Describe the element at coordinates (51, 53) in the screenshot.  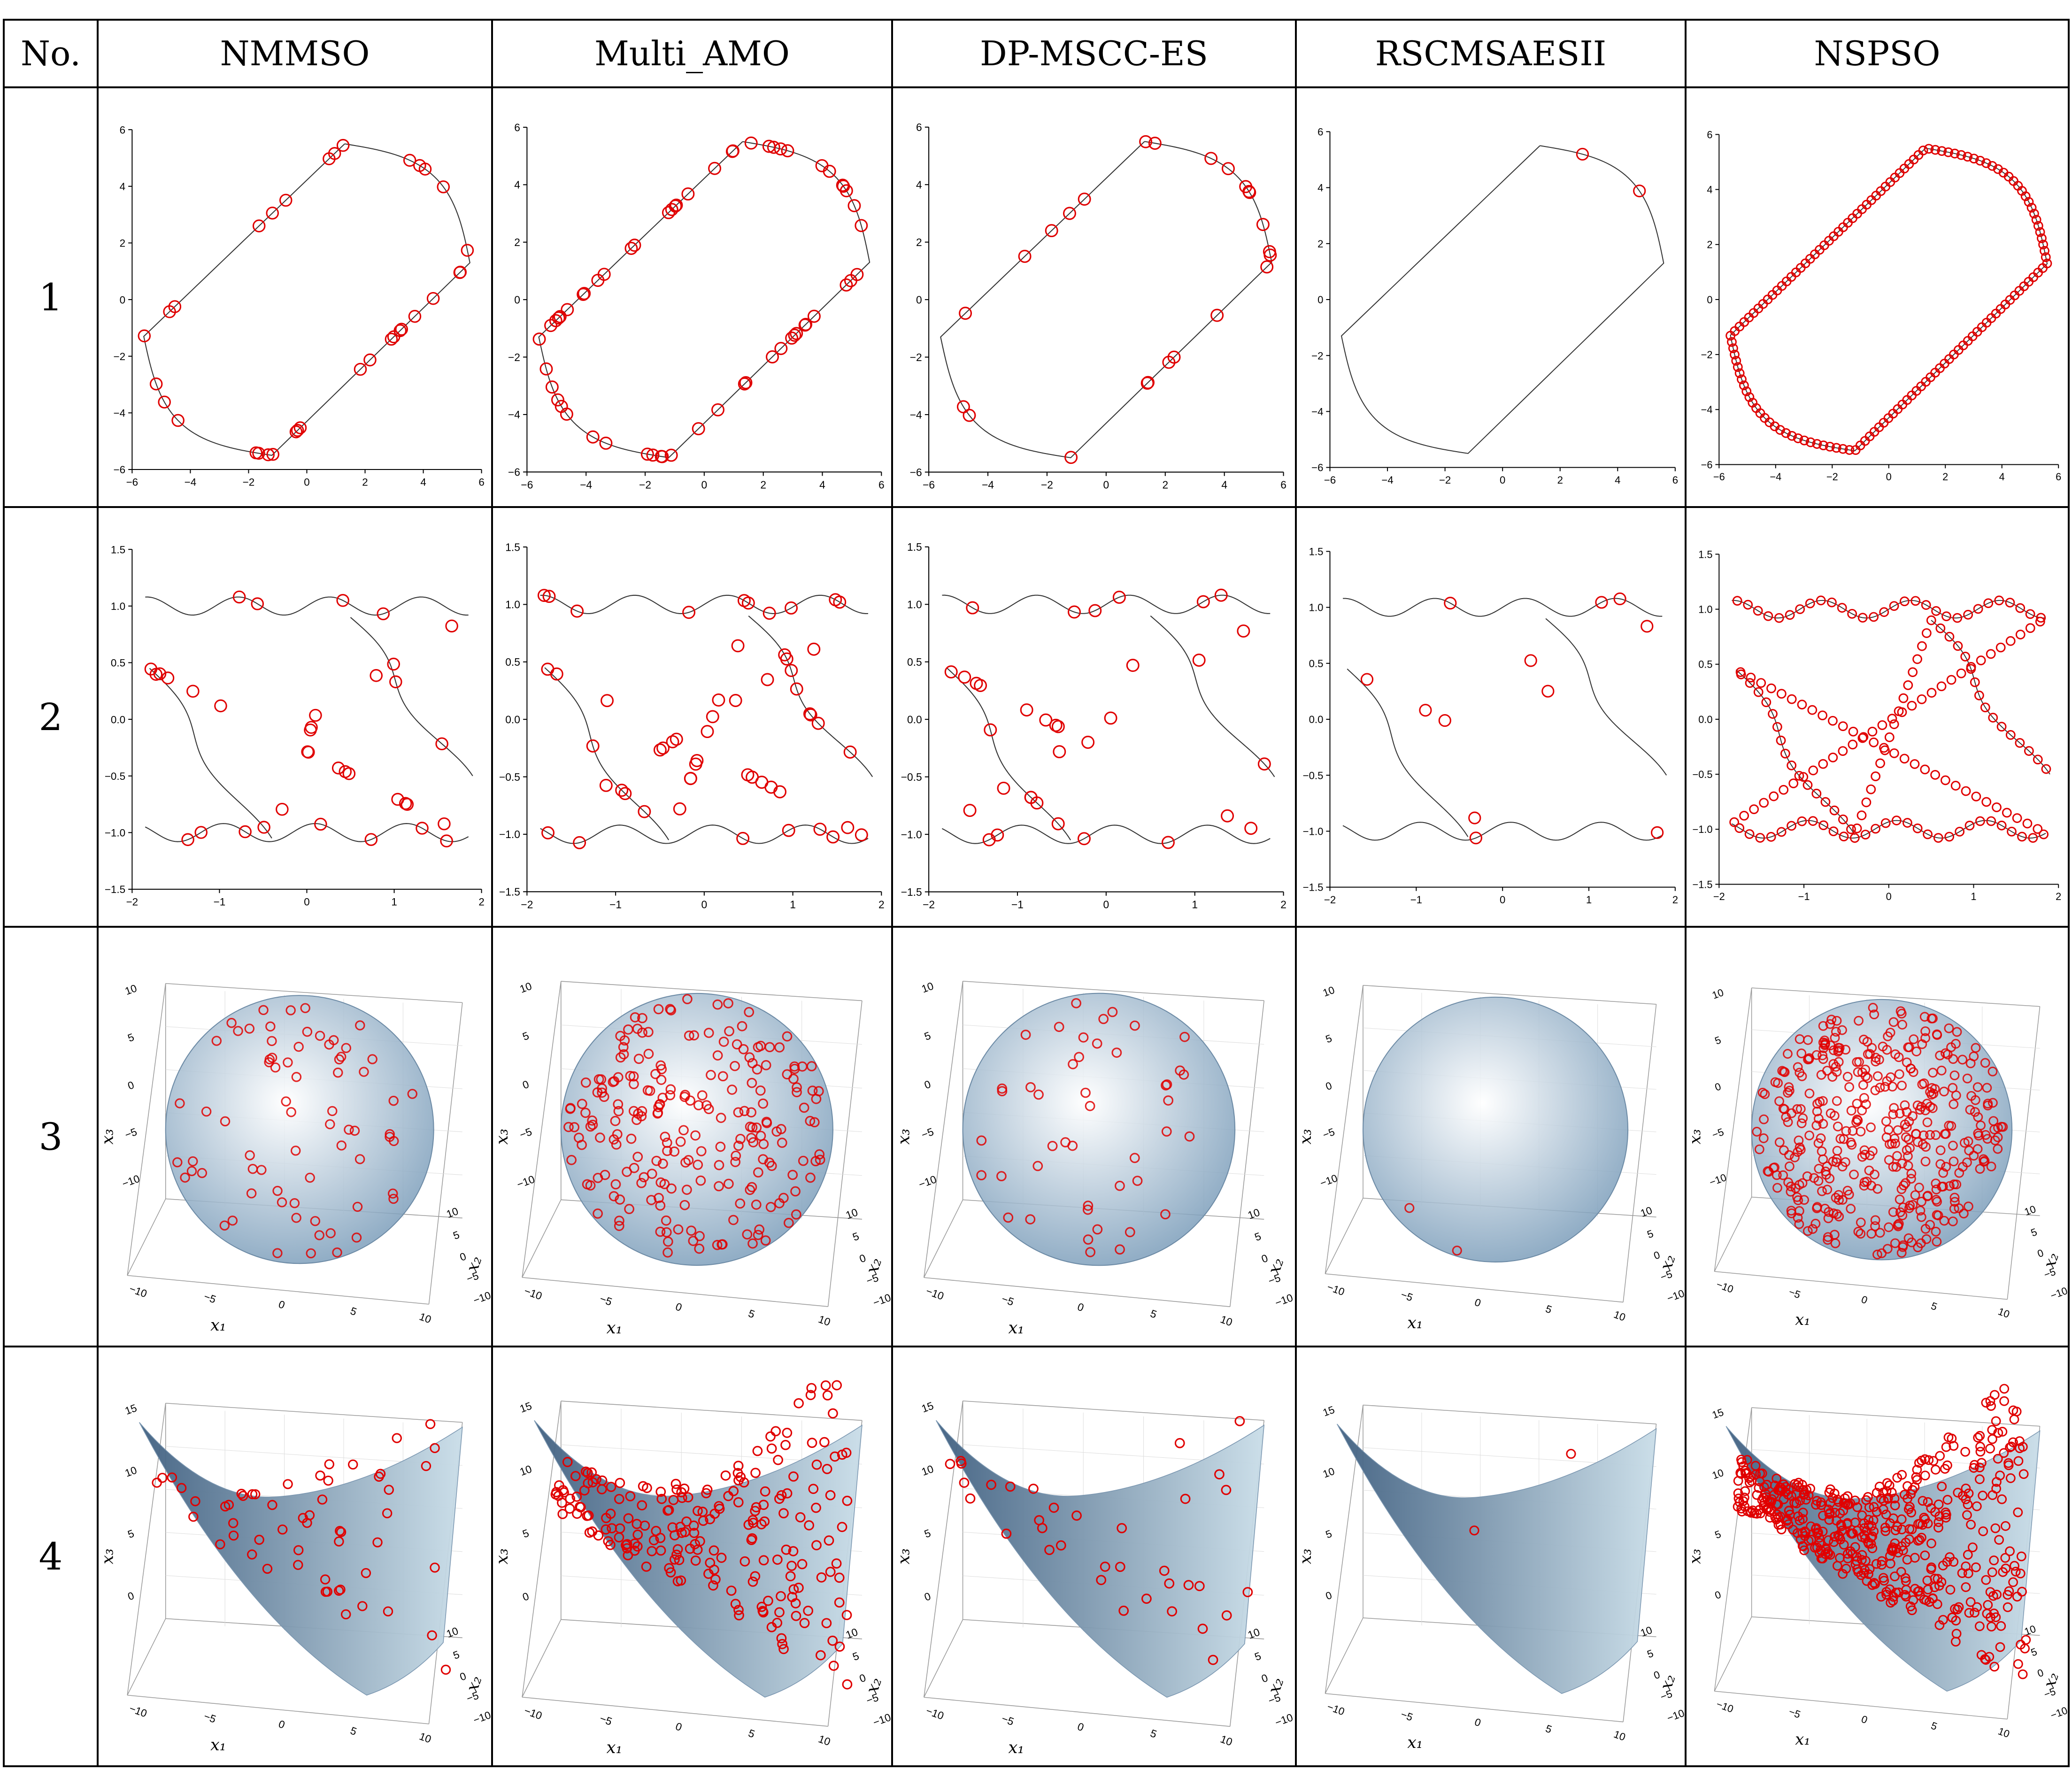
I see `header-no: No.` at that location.